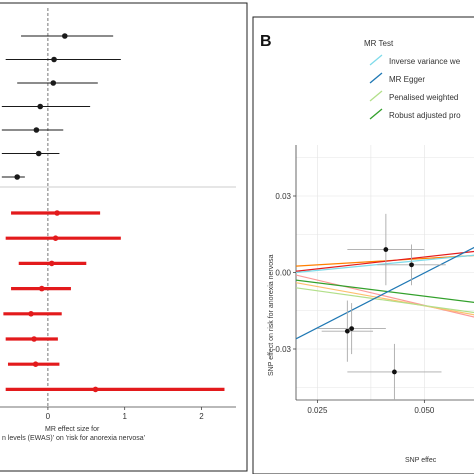 This screenshot has width=474, height=474. What do you see at coordinates (283, 273) in the screenshot?
I see `panel-b-y-tick-label: 0.00` at bounding box center [283, 273].